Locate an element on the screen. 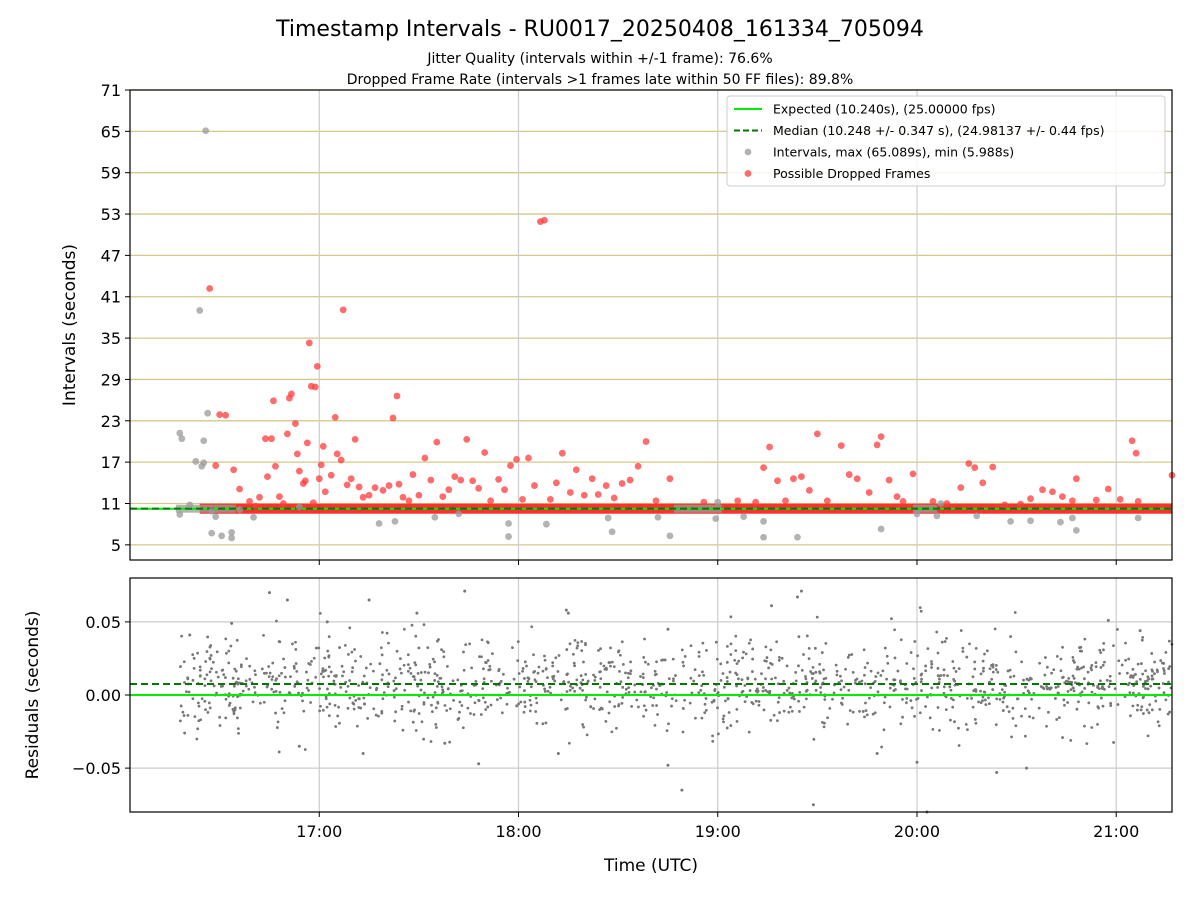 This screenshot has width=1200, height=900. x-tick-label: 21:00 is located at coordinates (1116, 831).